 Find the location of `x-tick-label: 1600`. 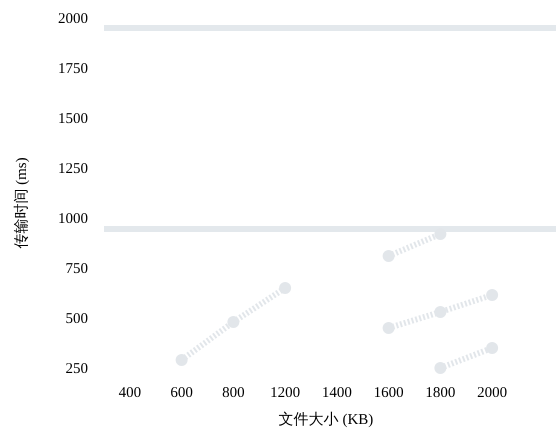

x-tick-label: 1600 is located at coordinates (389, 393).